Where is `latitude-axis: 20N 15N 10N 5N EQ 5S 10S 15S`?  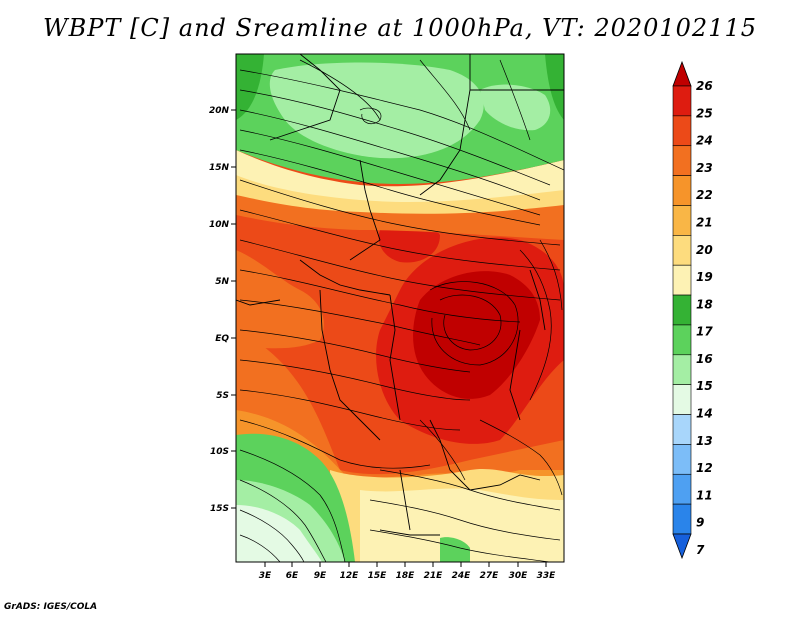
latitude-axis: 20N 15N 10N 5N EQ 5S 10S 15S is located at coordinates (222, 310).